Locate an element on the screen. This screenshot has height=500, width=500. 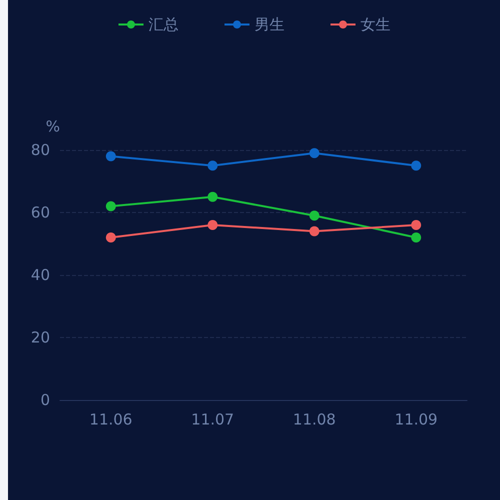
legend-label: 汇总 is located at coordinates (163, 25).